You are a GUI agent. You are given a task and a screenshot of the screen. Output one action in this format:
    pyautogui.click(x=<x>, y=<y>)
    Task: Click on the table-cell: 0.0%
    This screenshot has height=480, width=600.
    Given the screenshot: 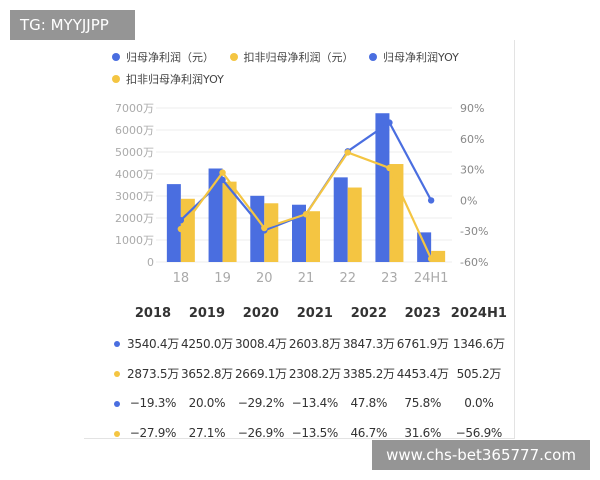 What is the action you would take?
    pyautogui.click(x=479, y=403)
    